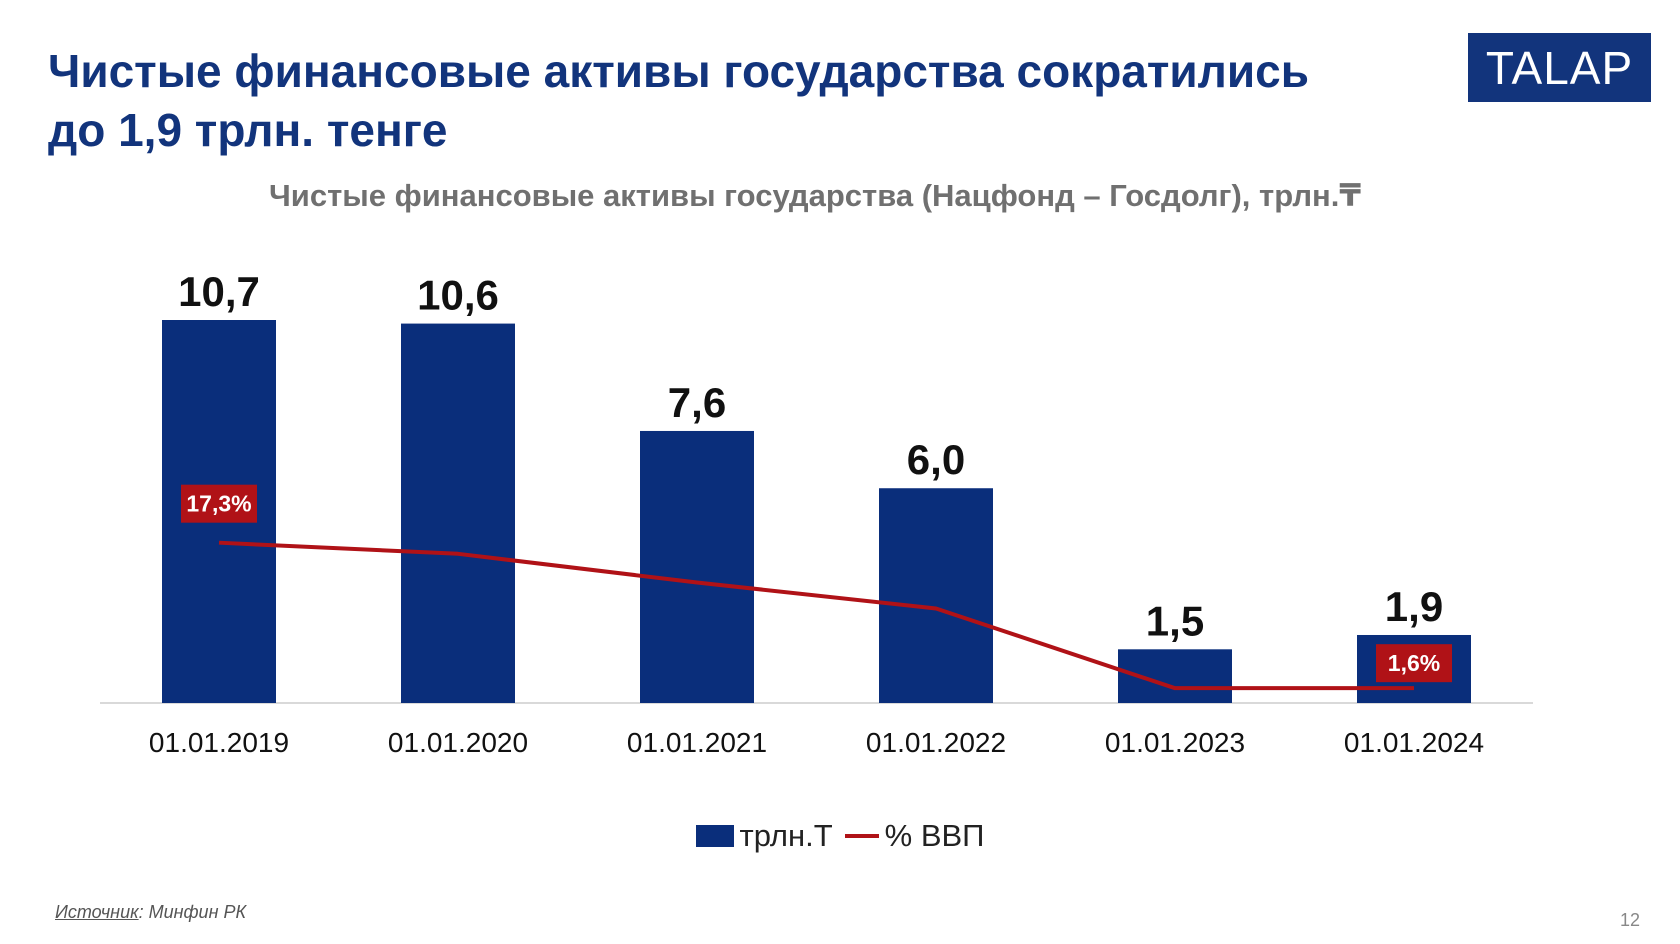  I want to click on line-data-label: 1,6%, so click(1414, 663).